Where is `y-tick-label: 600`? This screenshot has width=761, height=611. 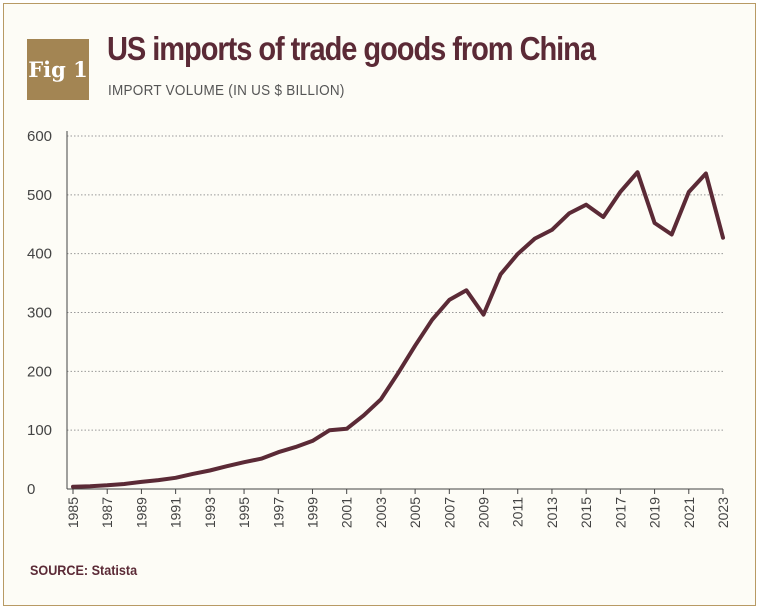
y-tick-label: 600 is located at coordinates (39, 136).